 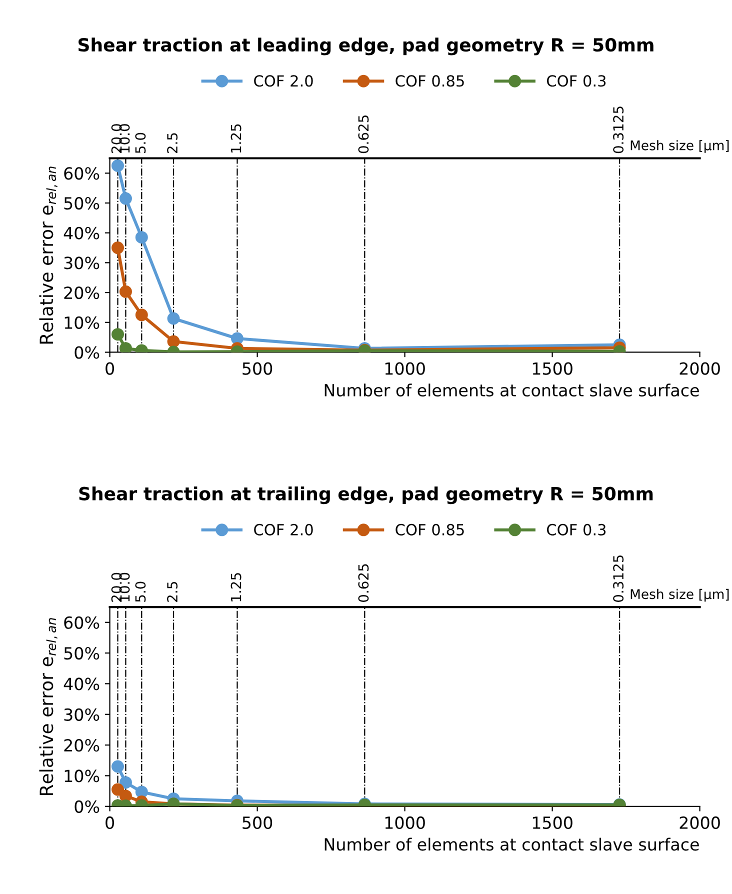 I want to click on chart-title: Shear traction at trailing edge, pad geometry R = 50mm, so click(x=366, y=495).